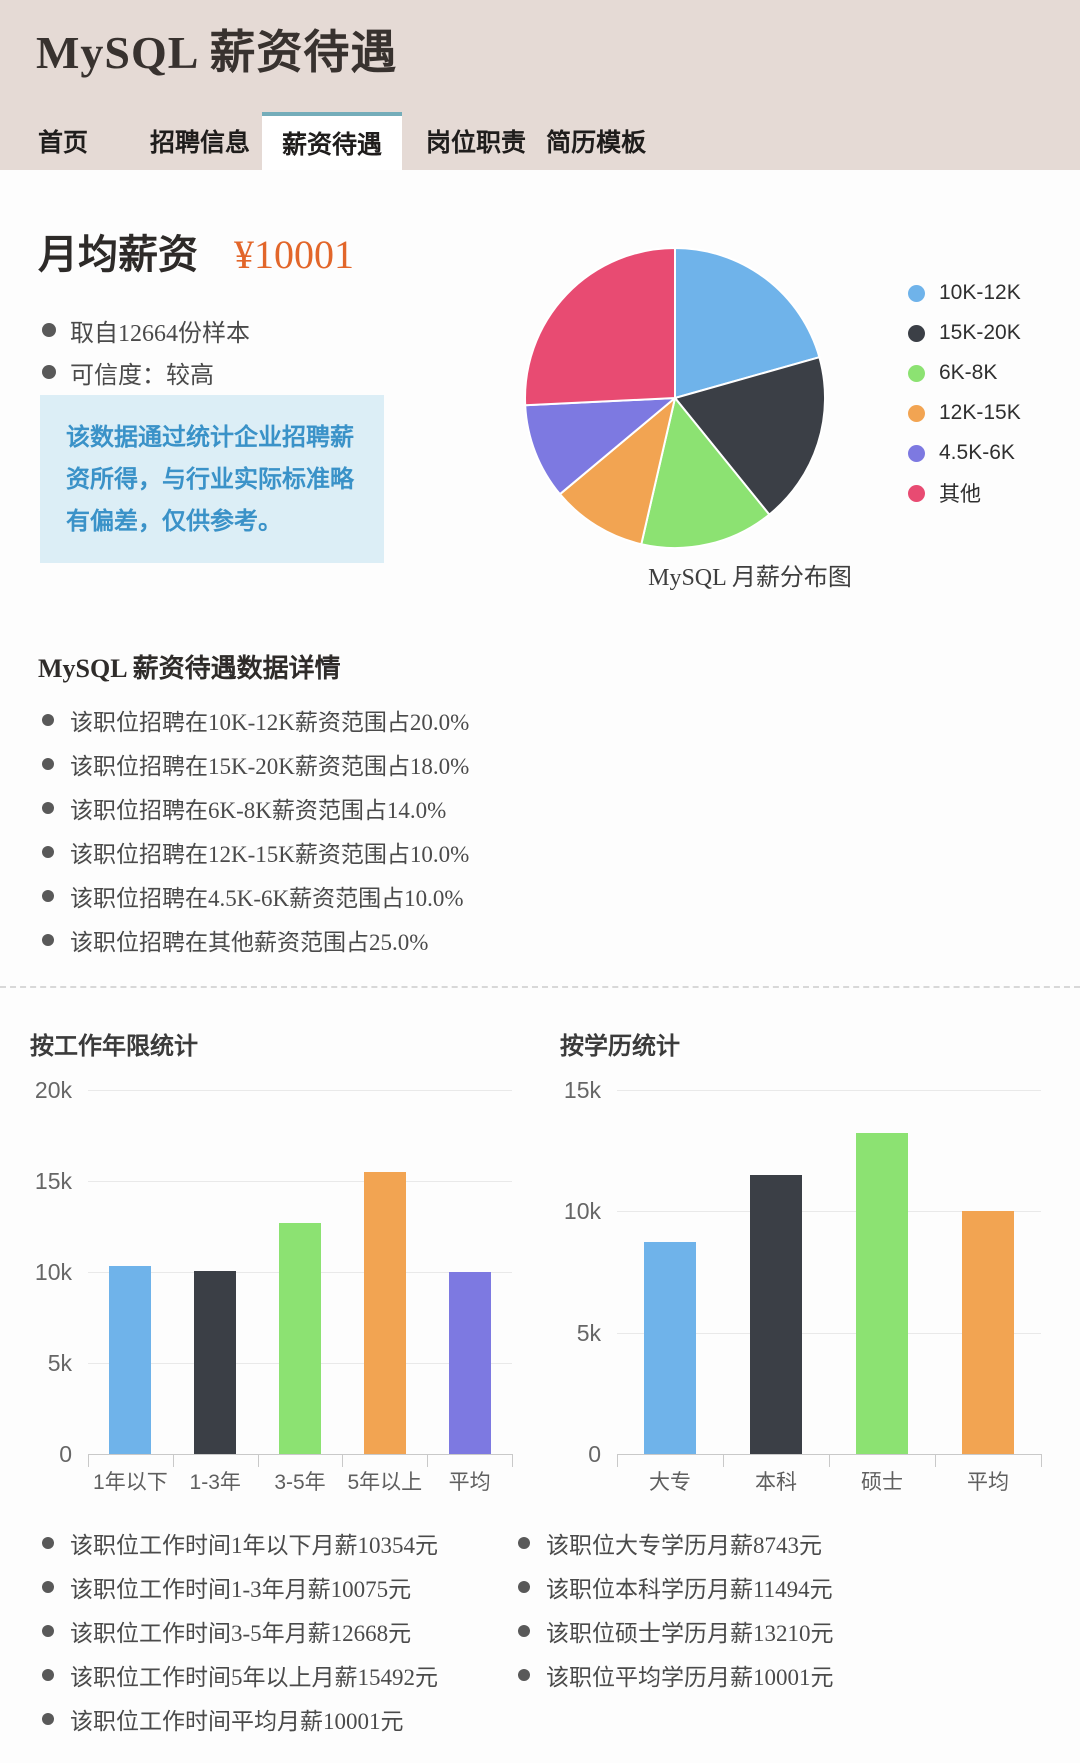 This screenshot has height=1763, width=1080. I want to click on tab-jobs: 招聘信息, so click(200, 143).